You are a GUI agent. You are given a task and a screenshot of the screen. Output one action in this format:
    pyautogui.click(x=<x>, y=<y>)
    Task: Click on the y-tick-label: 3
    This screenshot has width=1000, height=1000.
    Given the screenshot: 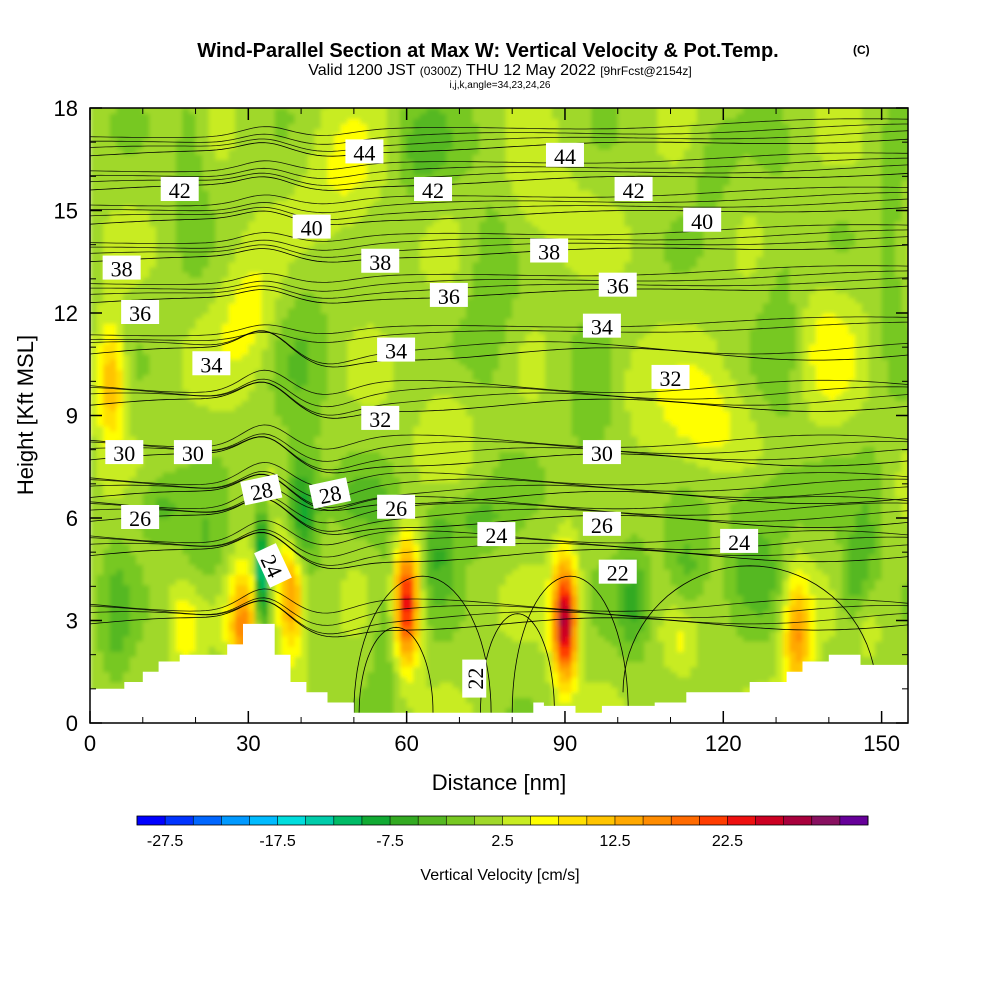 What is the action you would take?
    pyautogui.click(x=72, y=621)
    